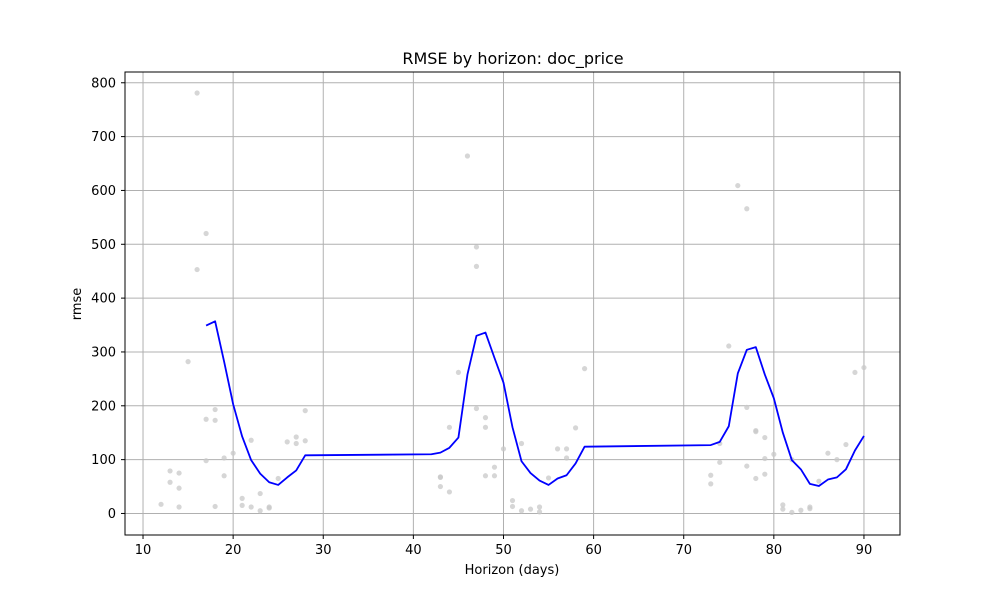 The height and width of the screenshot is (600, 1000). Describe the element at coordinates (103, 137) in the screenshot. I see `y-tick-label: 700` at that location.